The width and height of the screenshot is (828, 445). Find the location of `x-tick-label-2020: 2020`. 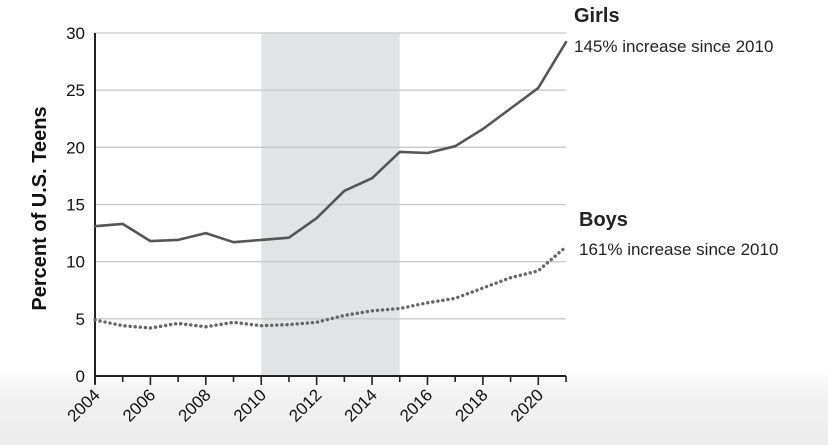

x-tick-label-2020: 2020 is located at coordinates (527, 405).